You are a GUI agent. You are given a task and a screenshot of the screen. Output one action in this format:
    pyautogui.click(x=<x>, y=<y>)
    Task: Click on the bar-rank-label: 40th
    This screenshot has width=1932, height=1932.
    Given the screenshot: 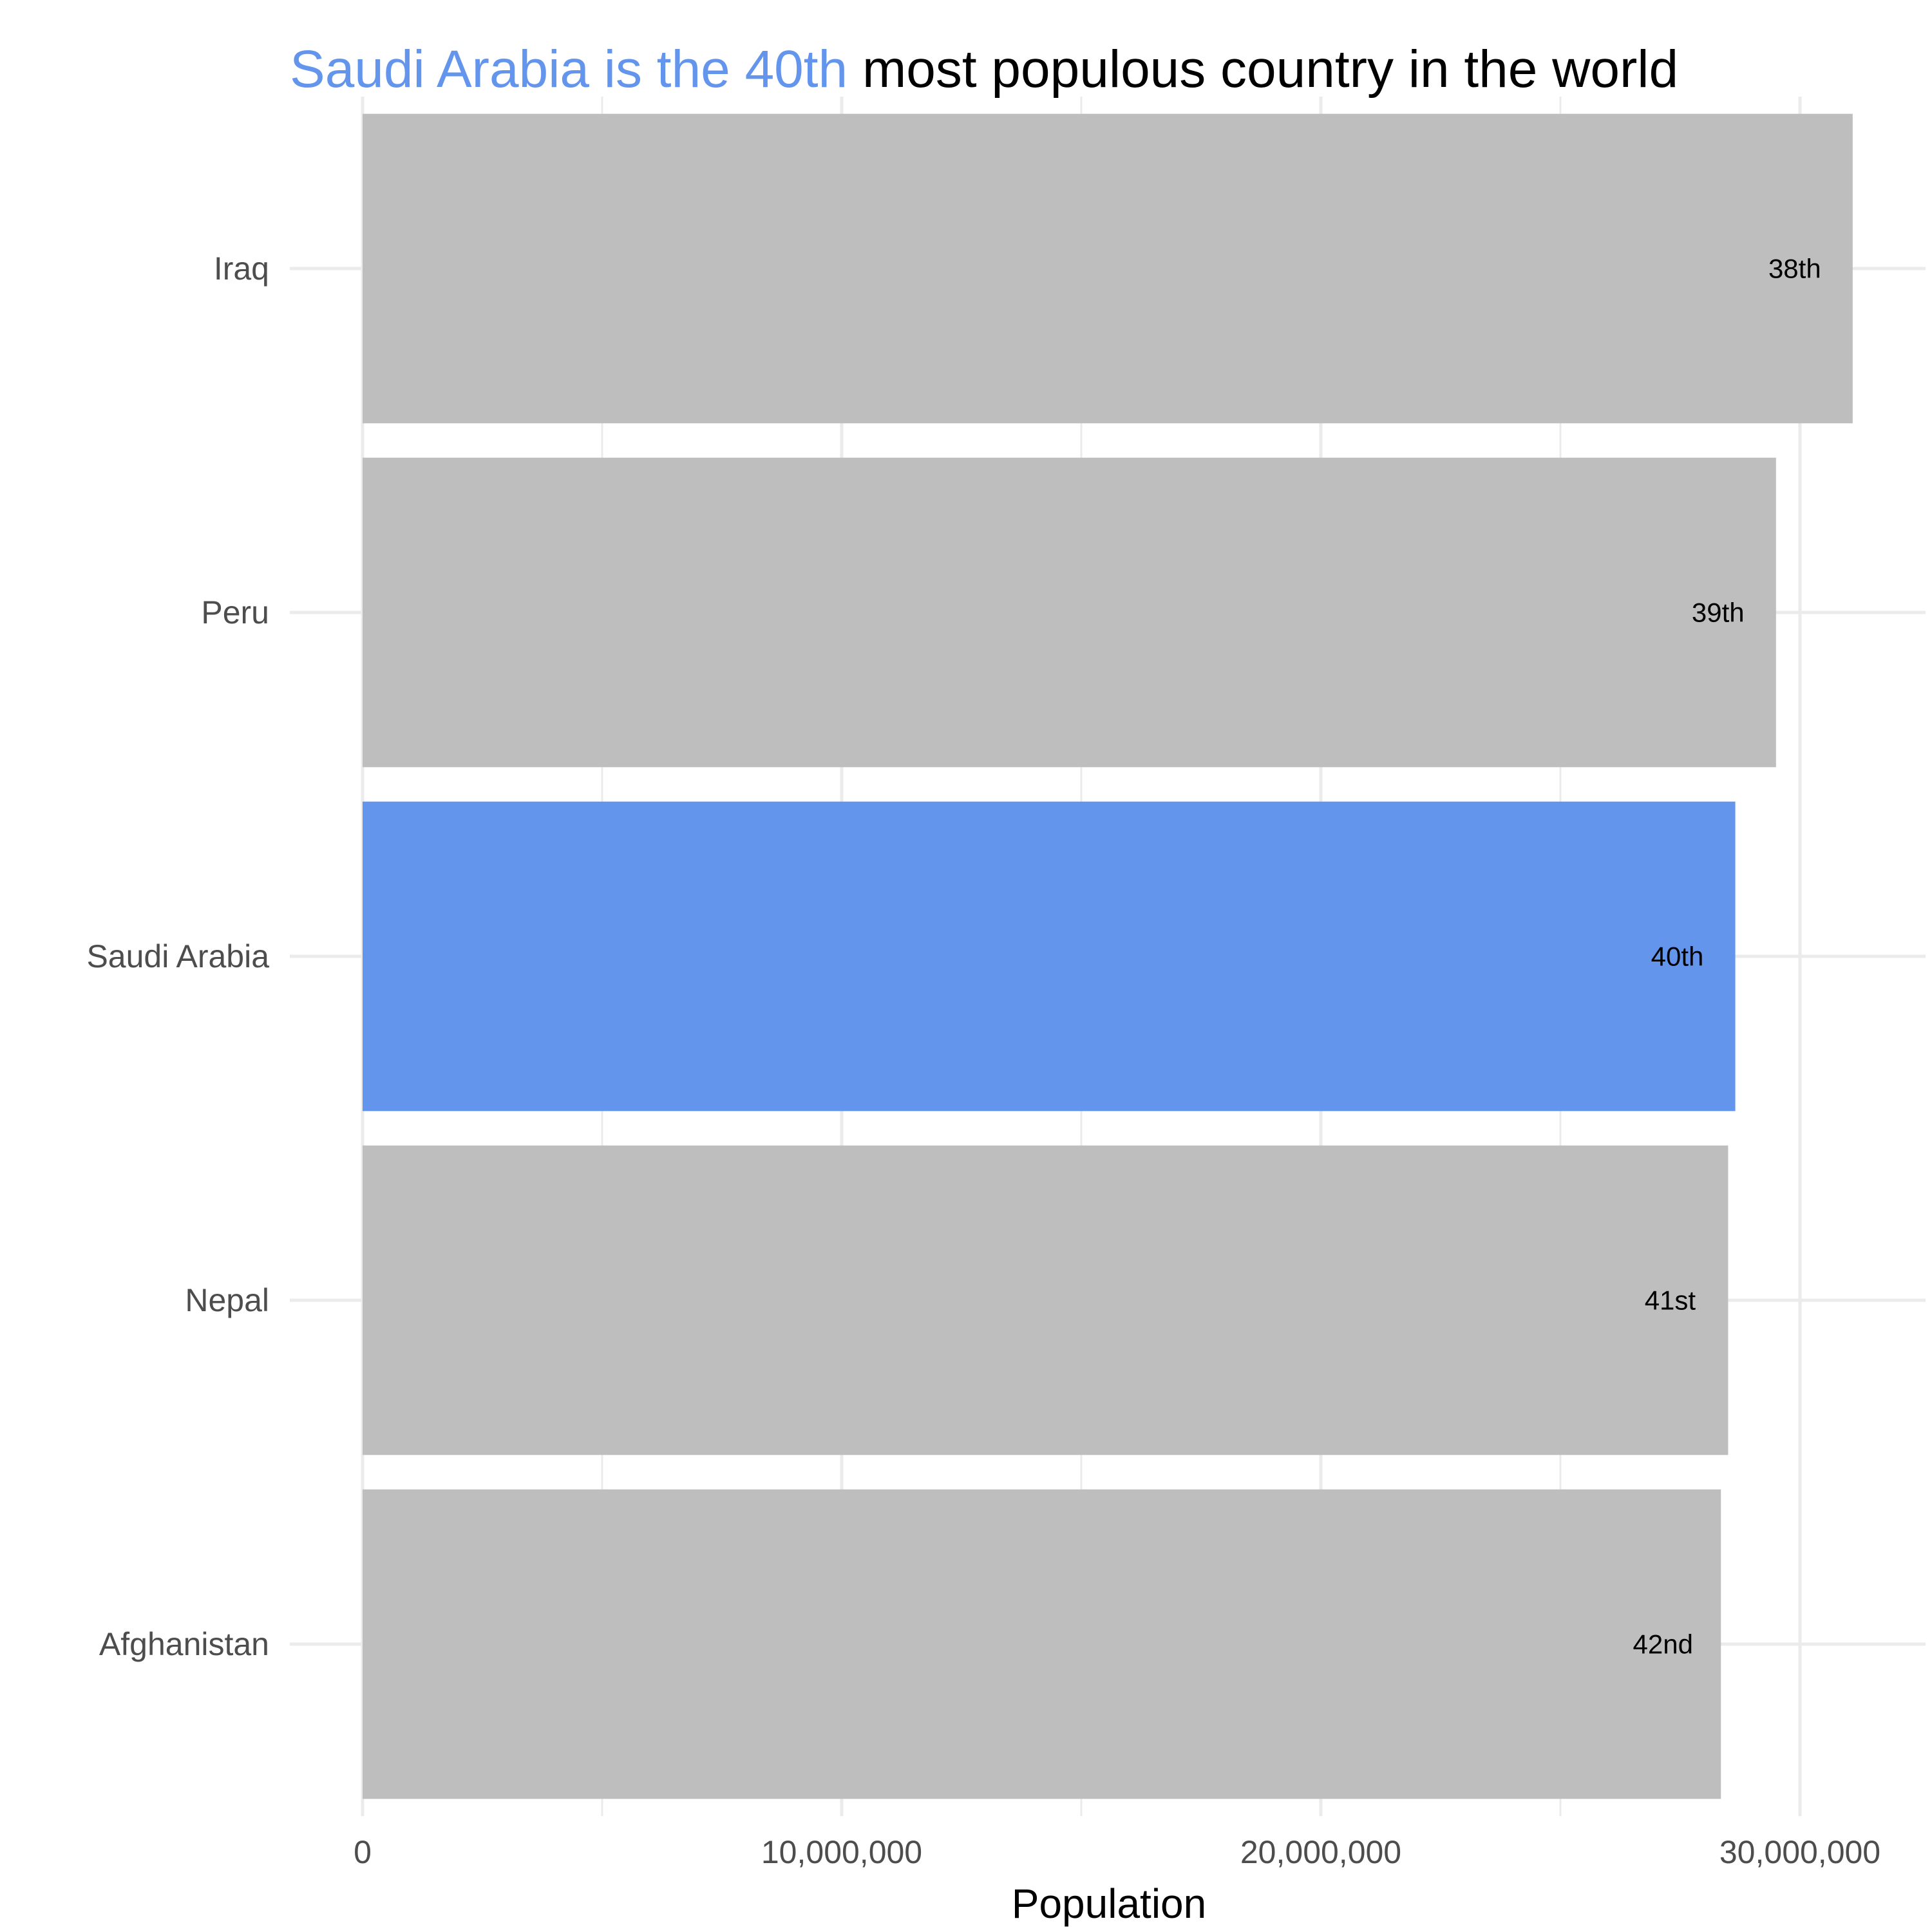 What is the action you would take?
    pyautogui.click(x=1677, y=957)
    